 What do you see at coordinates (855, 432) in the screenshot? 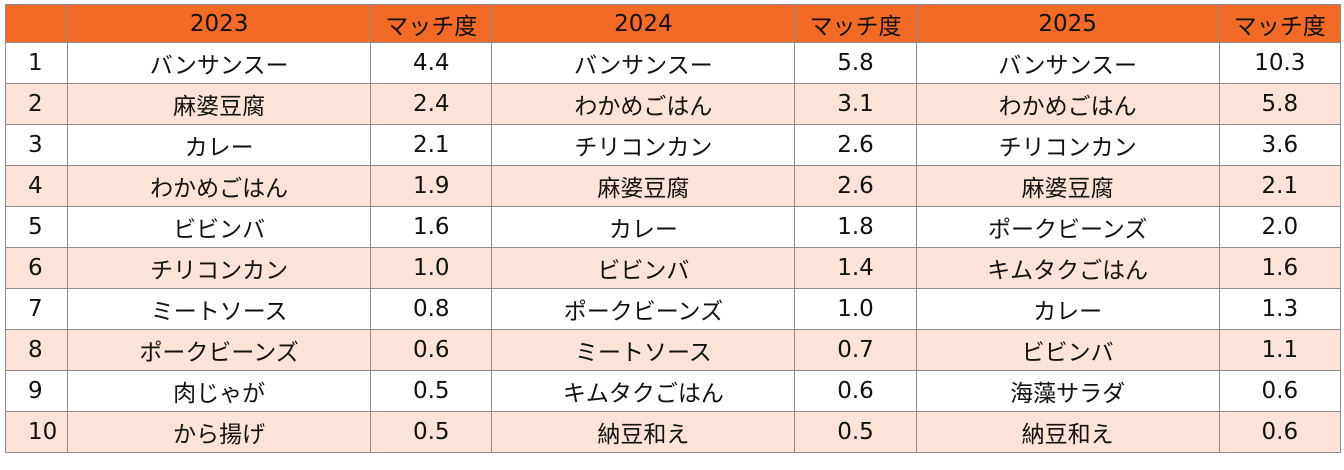
I see `score-2024-cell: 0.5` at bounding box center [855, 432].